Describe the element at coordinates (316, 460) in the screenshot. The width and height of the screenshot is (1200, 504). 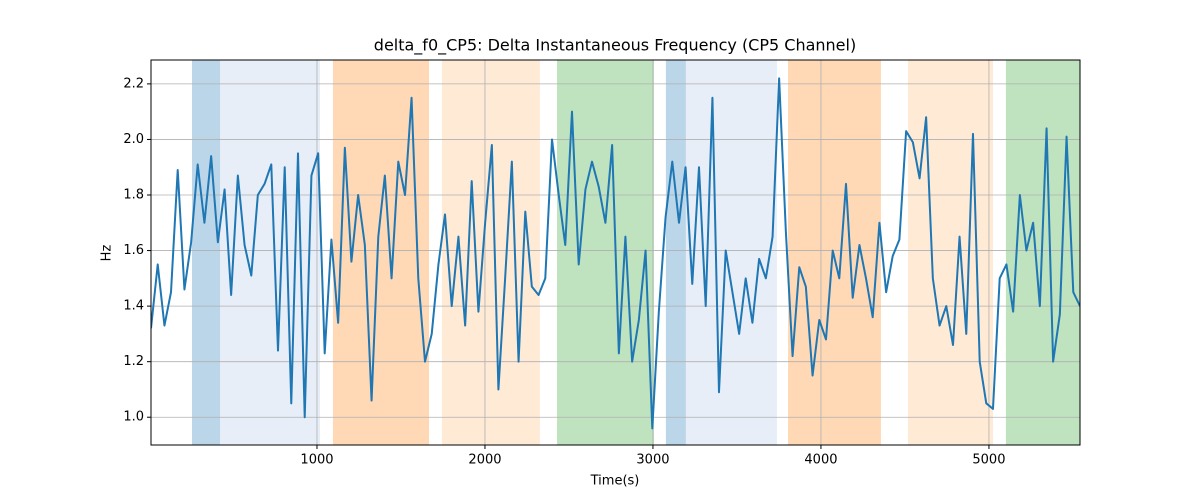
I see `x-tick-label: 1000` at that location.